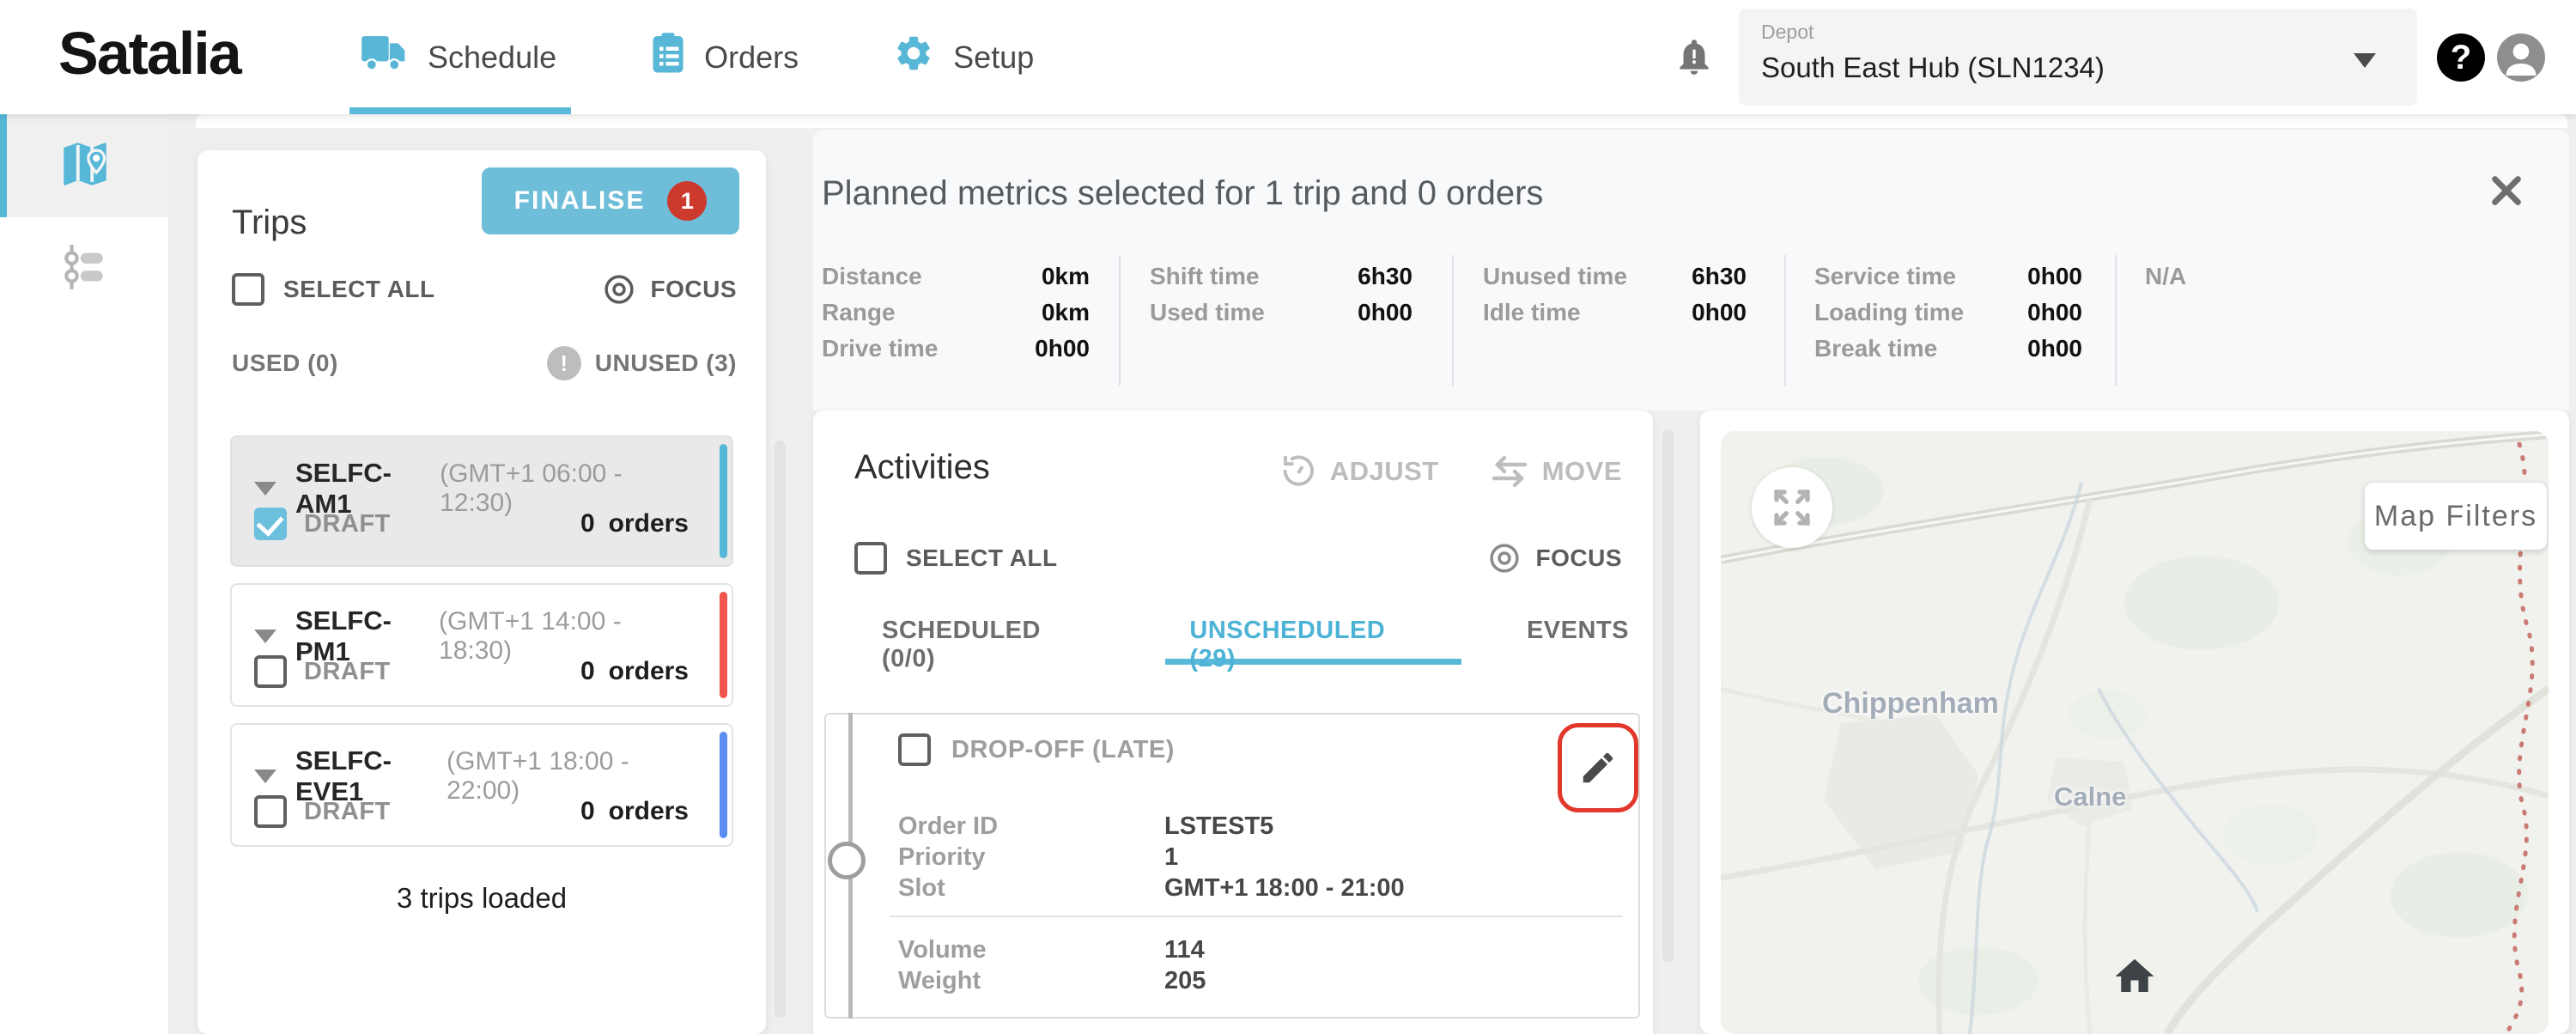 This screenshot has height=1034, width=2576. What do you see at coordinates (1555, 276) in the screenshot?
I see `metric-label: Unused time` at bounding box center [1555, 276].